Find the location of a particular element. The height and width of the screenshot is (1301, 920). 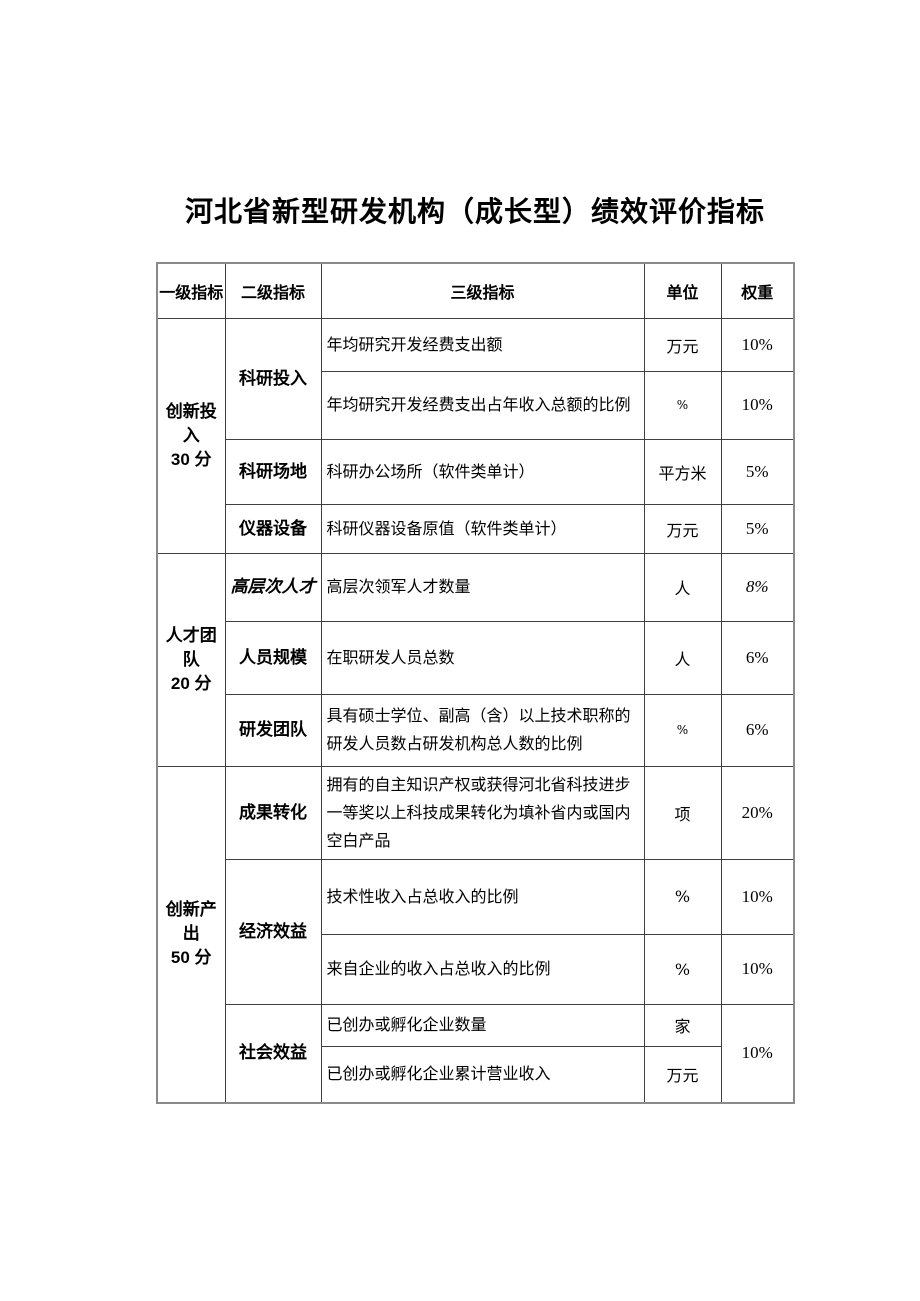

level1-cell-innovation-input: 创新投入 30 分 is located at coordinates (191, 435).